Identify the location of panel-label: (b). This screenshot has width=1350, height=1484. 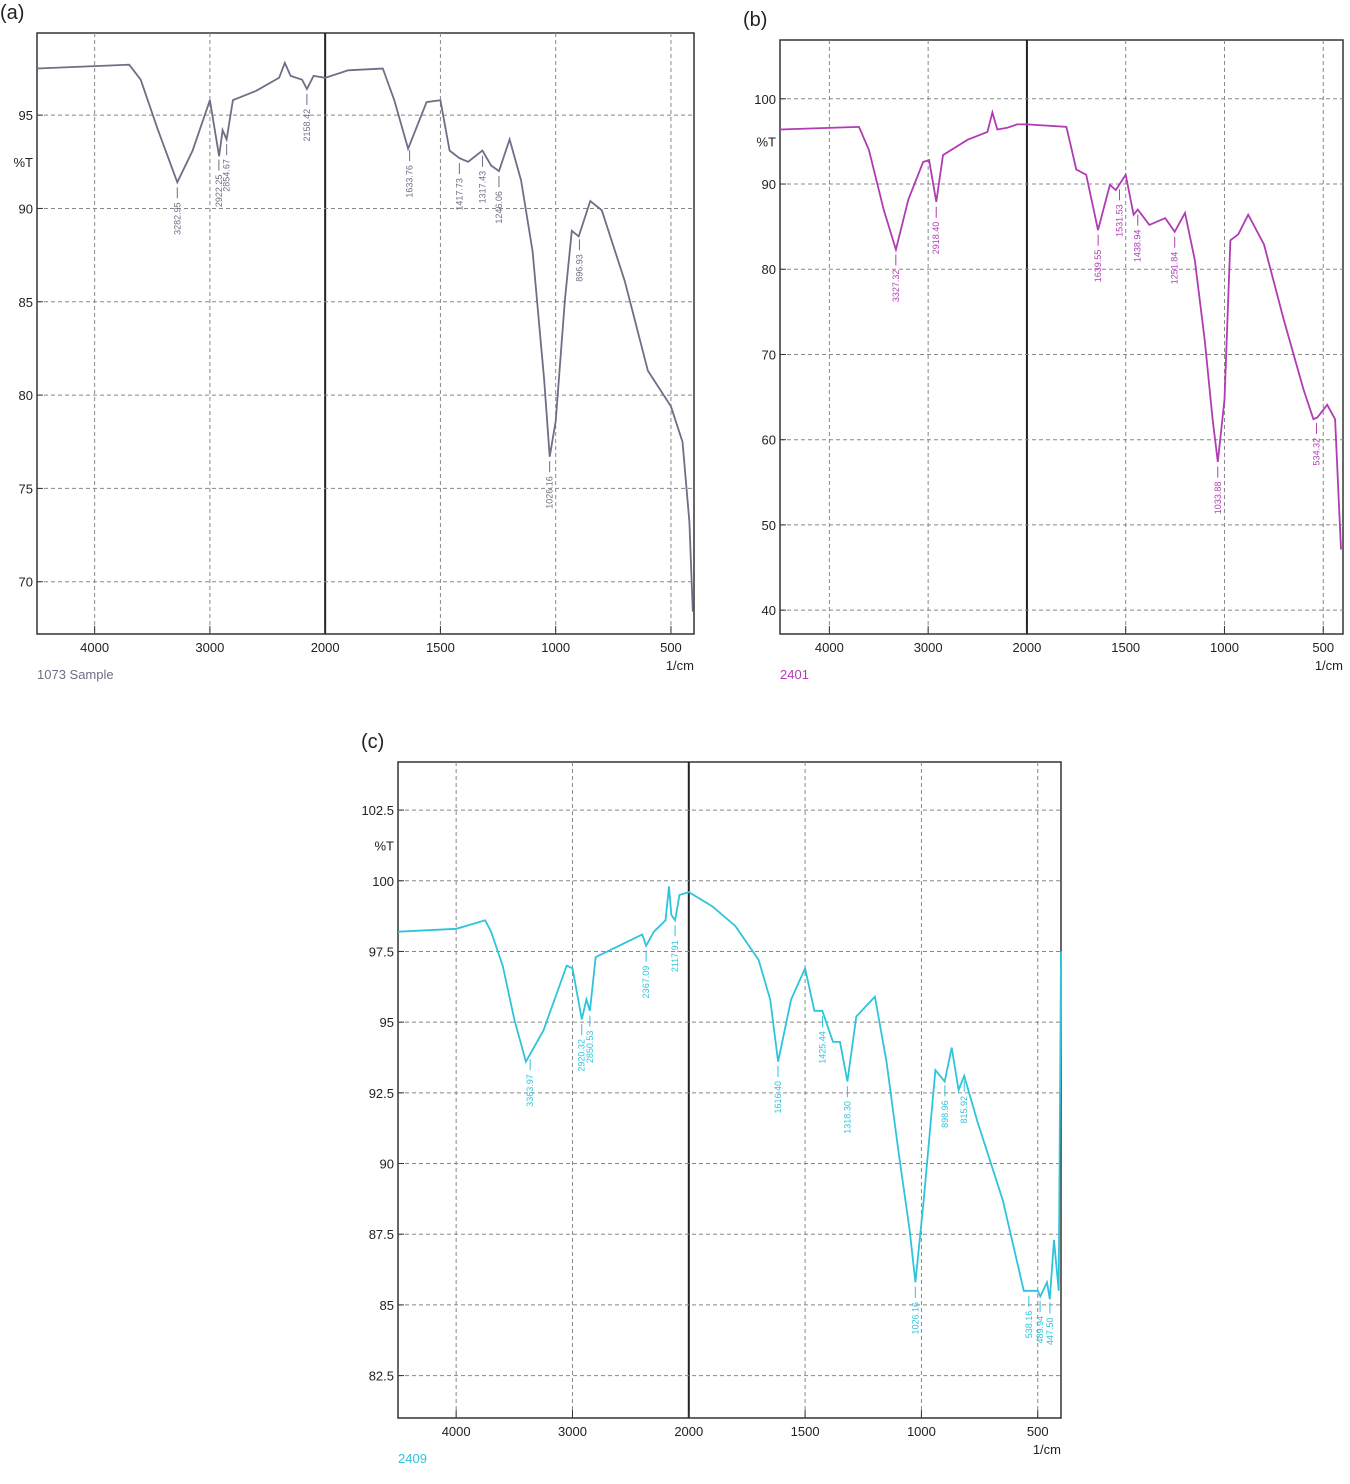
(755, 20).